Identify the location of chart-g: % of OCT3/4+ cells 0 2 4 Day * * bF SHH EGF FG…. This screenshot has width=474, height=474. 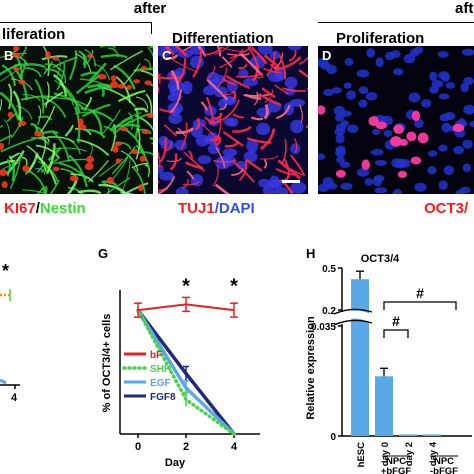
(180, 372).